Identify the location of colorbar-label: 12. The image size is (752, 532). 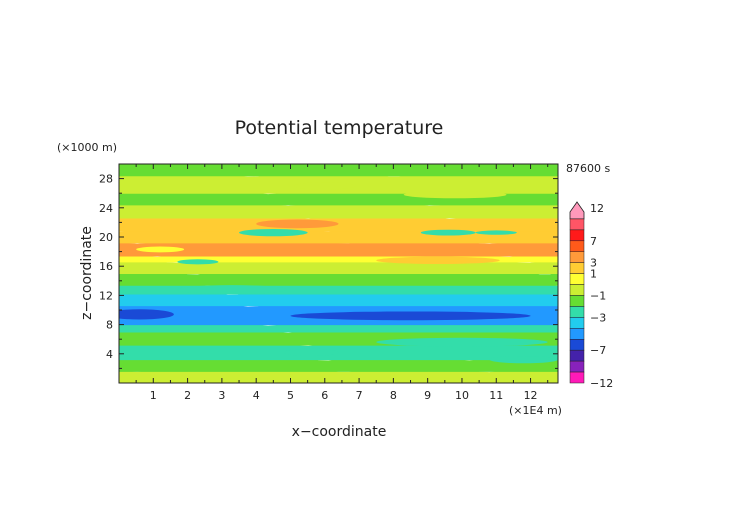
(597, 208).